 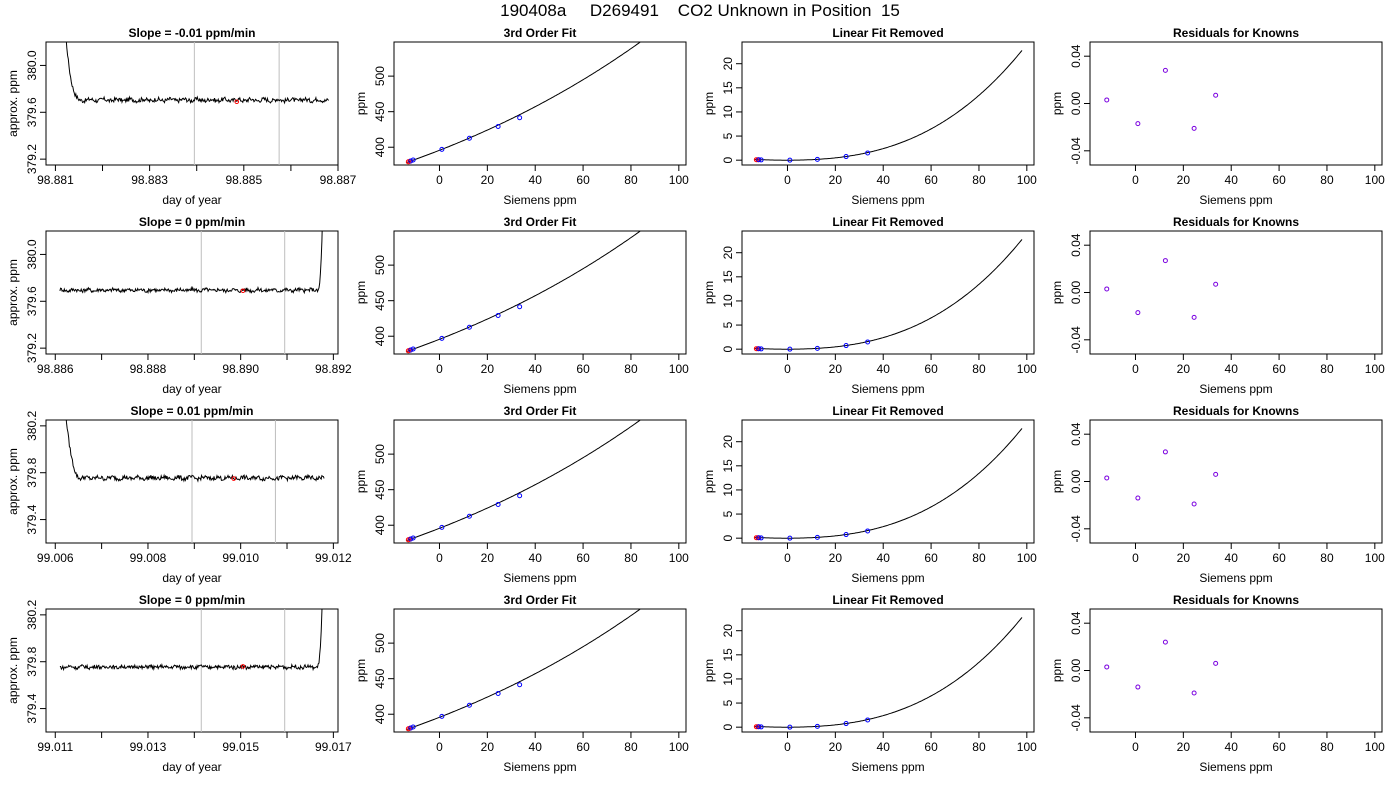 What do you see at coordinates (240, 747) in the screenshot?
I see `x-tick-label: 99.015` at bounding box center [240, 747].